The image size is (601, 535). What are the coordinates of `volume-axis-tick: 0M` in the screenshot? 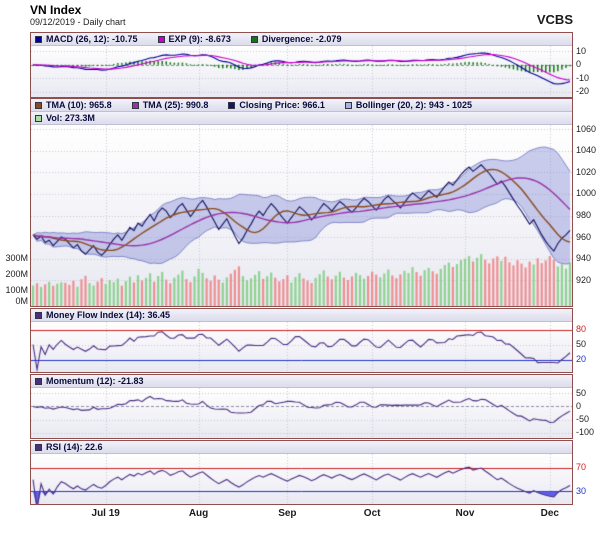 It's located at (21, 301).